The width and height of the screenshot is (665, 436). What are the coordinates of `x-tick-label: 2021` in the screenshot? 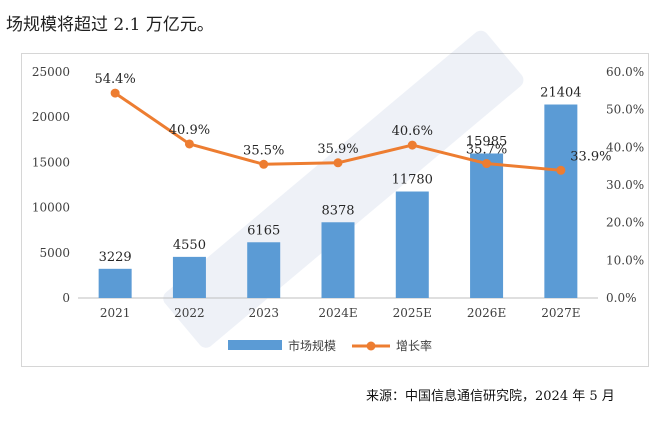 It's located at (115, 313).